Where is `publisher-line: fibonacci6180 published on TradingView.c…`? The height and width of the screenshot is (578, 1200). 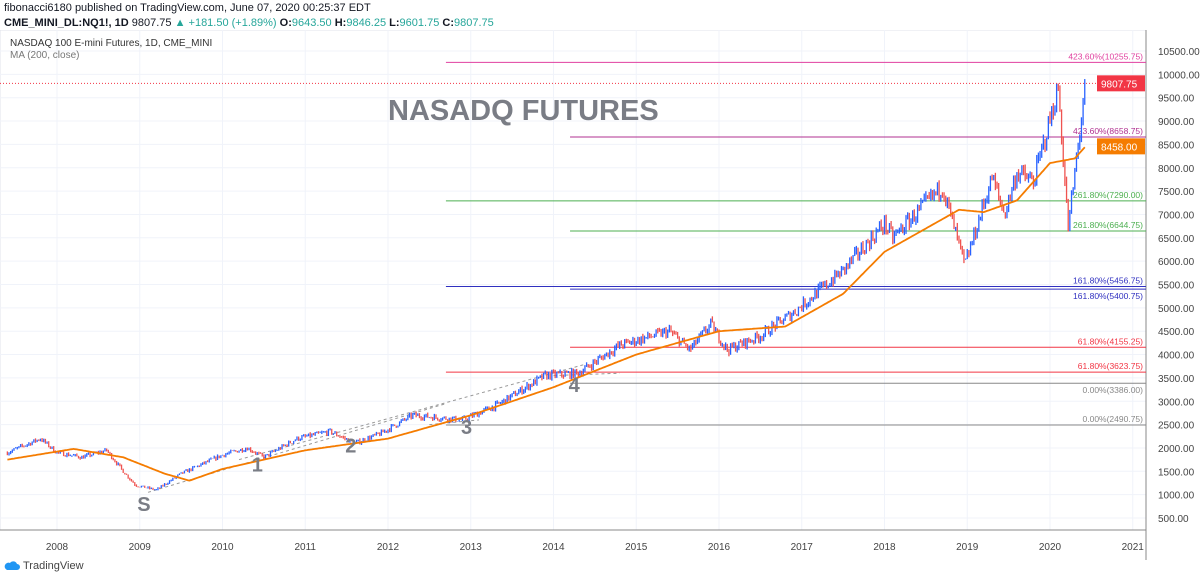 publisher-line: fibonacci6180 published on TradingView.c… is located at coordinates (187, 8).